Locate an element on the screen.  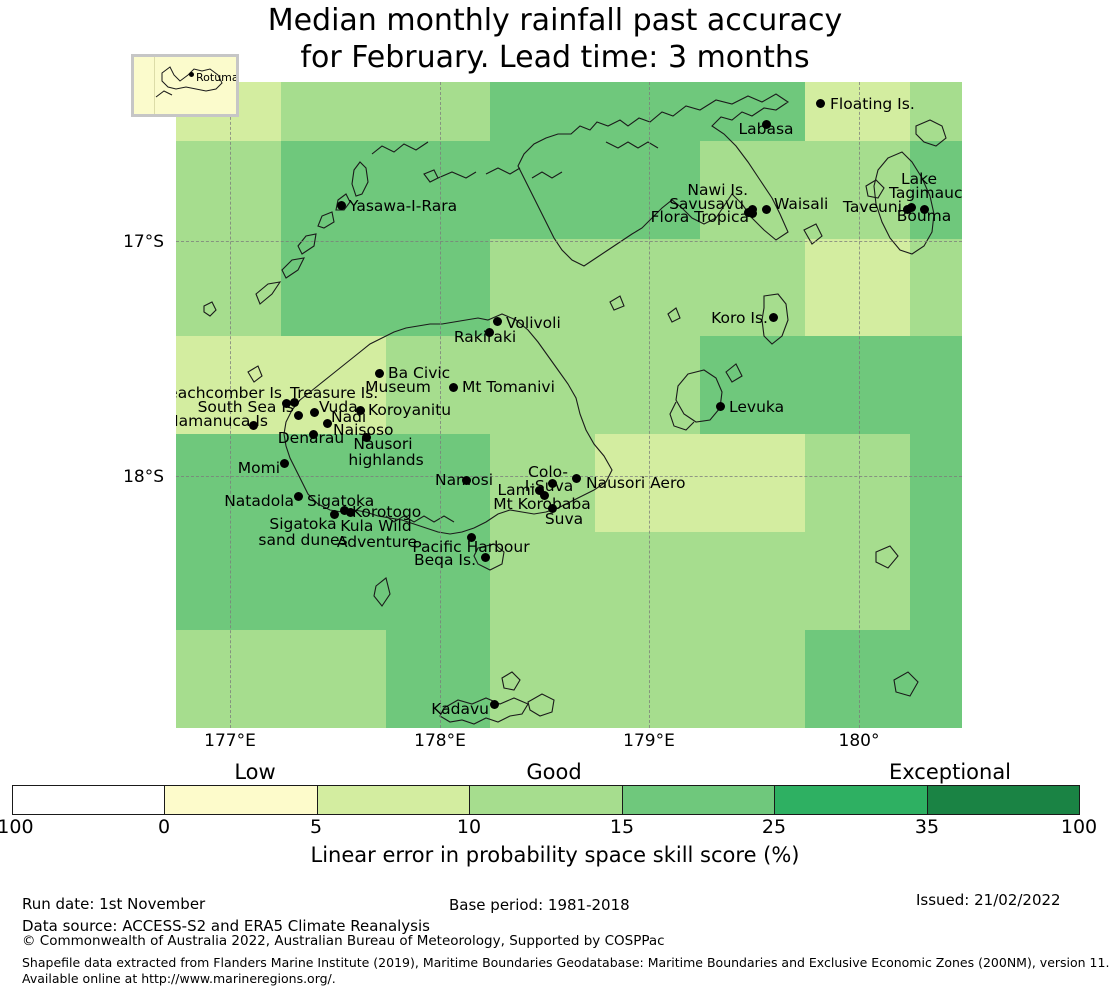
y-axis-tick-17S: 17°S is located at coordinates (143, 242).